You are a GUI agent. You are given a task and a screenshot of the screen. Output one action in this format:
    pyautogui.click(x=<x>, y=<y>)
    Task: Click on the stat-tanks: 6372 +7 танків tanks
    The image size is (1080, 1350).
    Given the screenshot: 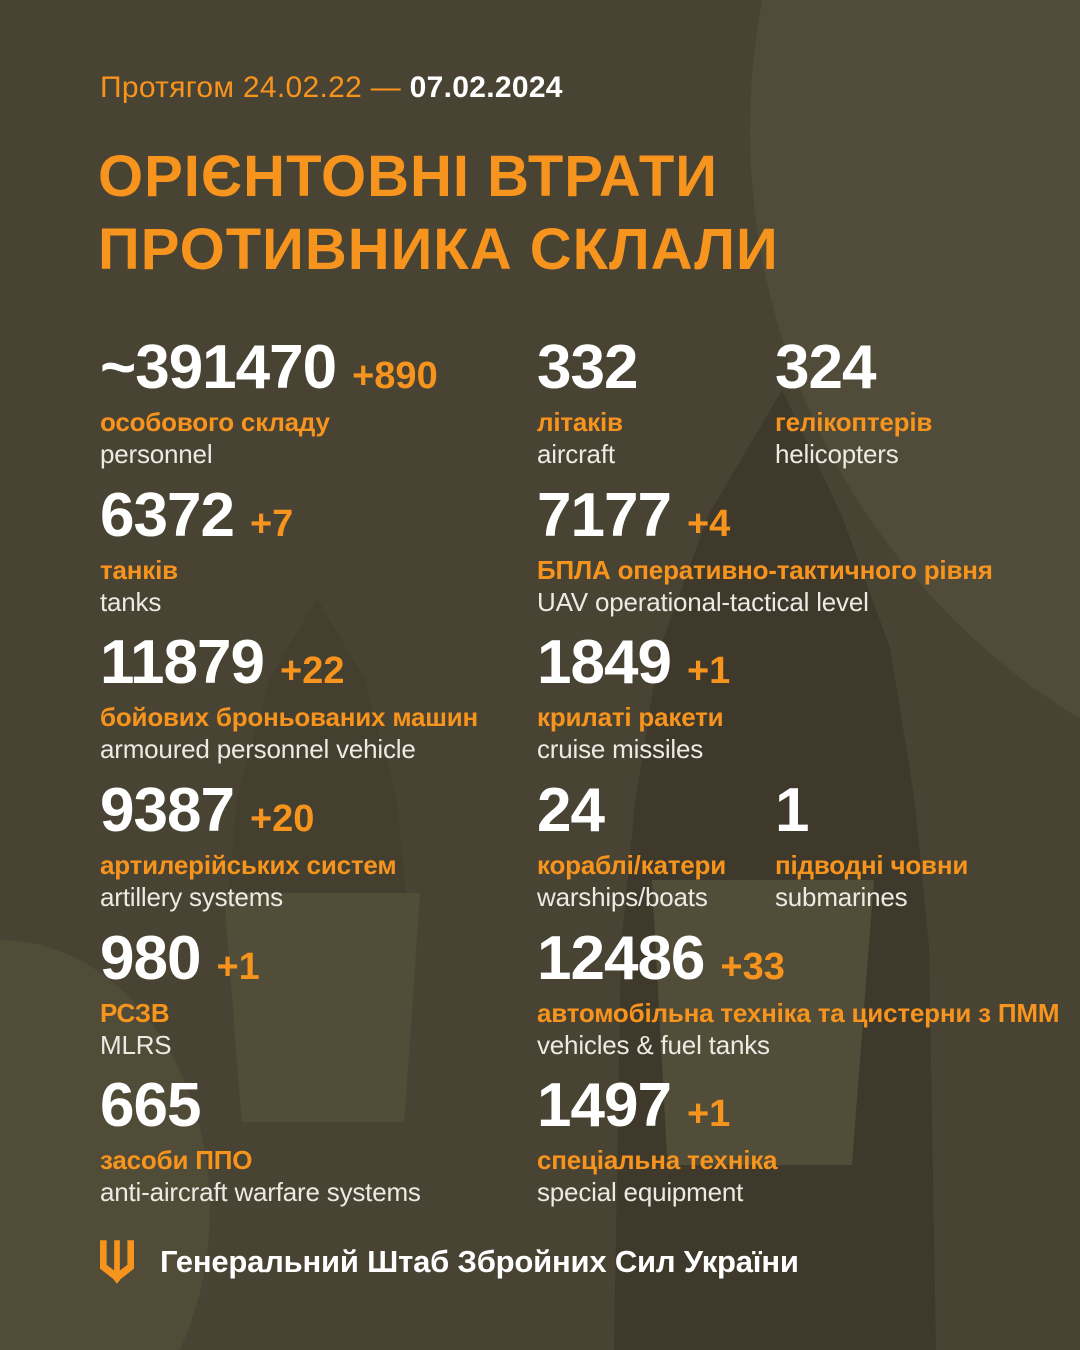 What is the action you would take?
    pyautogui.click(x=197, y=549)
    